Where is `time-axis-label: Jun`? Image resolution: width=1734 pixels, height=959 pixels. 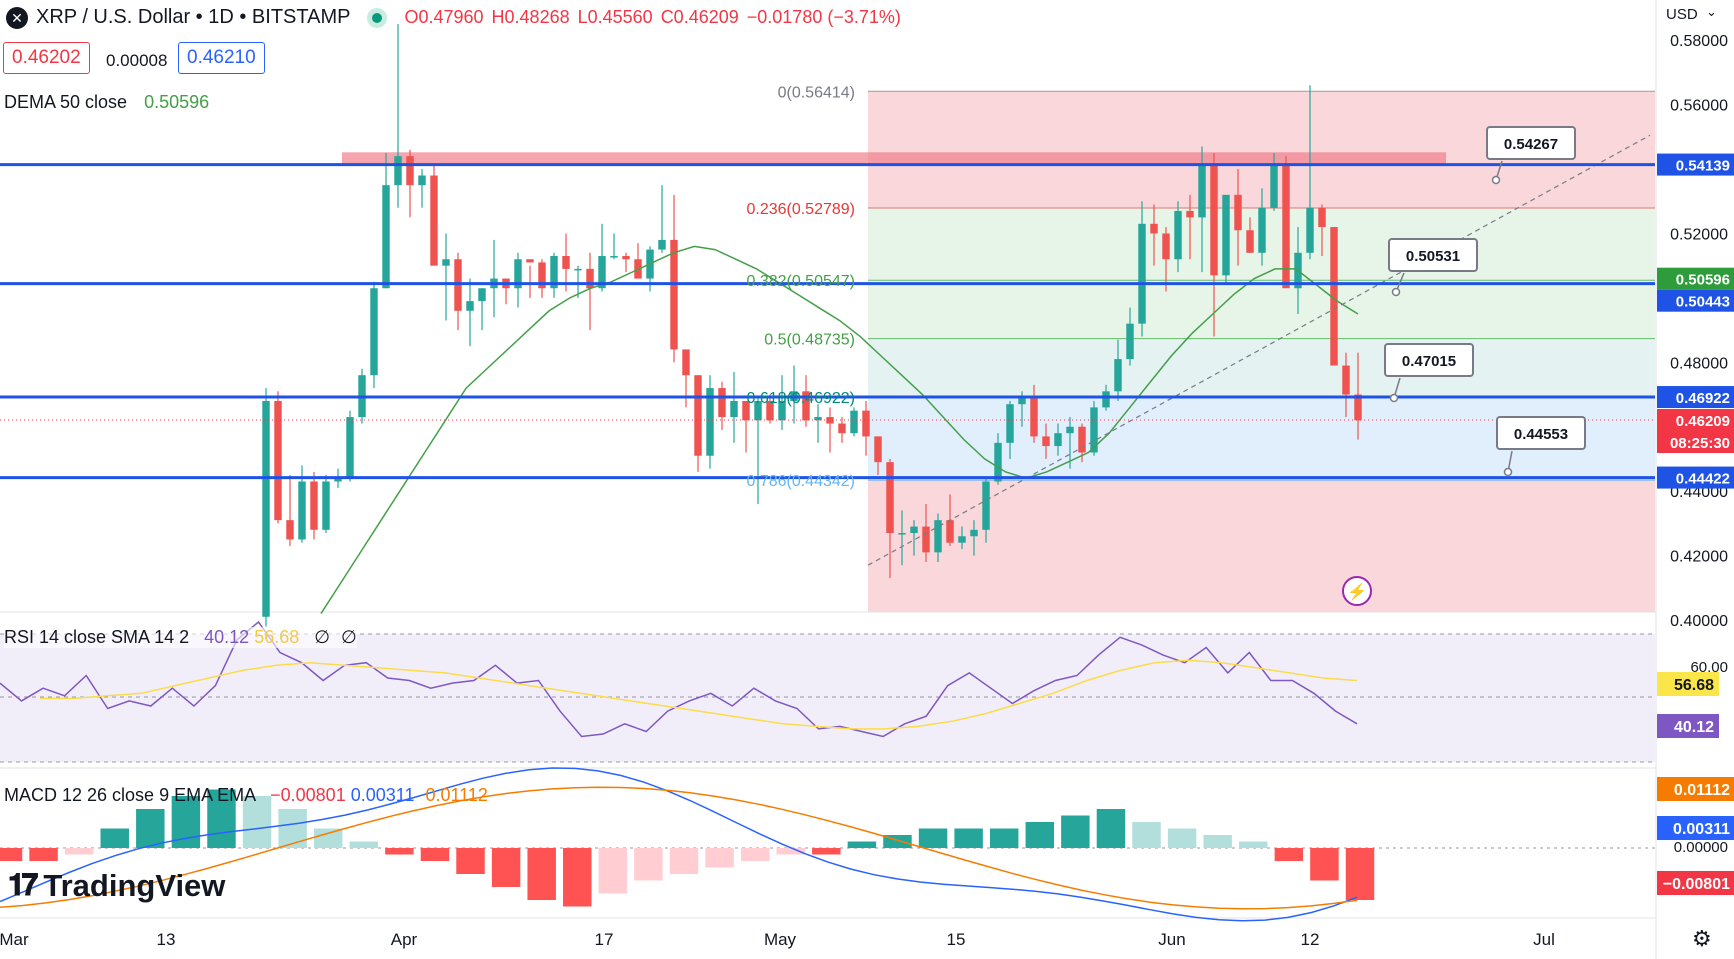 time-axis-label: Jun is located at coordinates (1171, 939).